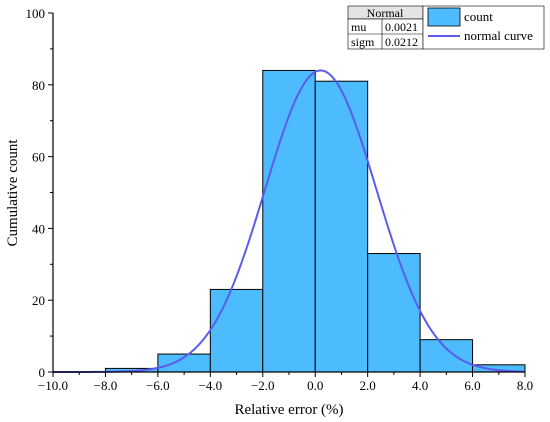  I want to click on stats-table: Normal mu 0.0021 sigm 0.0212, so click(385, 27).